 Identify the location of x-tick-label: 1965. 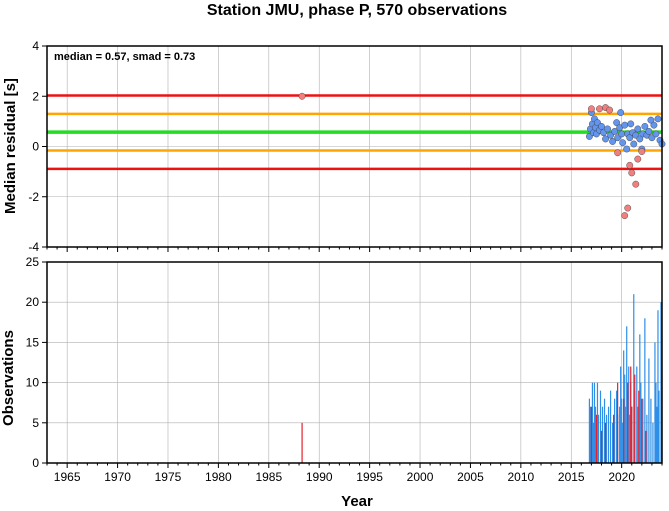
(67, 477).